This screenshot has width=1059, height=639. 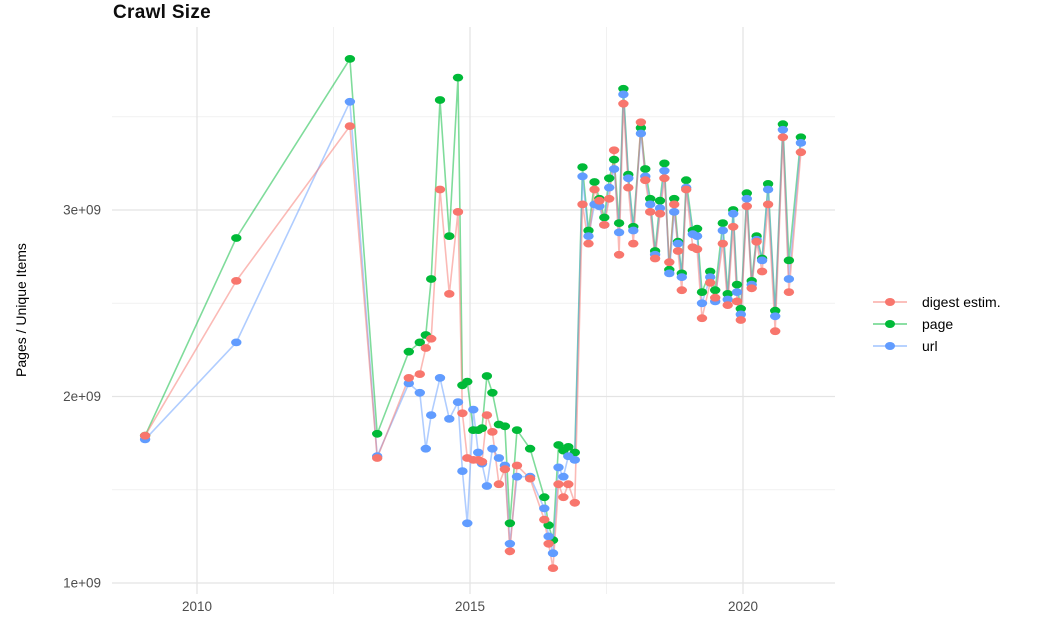 I want to click on legend-key-url-icon, so click(x=890, y=346).